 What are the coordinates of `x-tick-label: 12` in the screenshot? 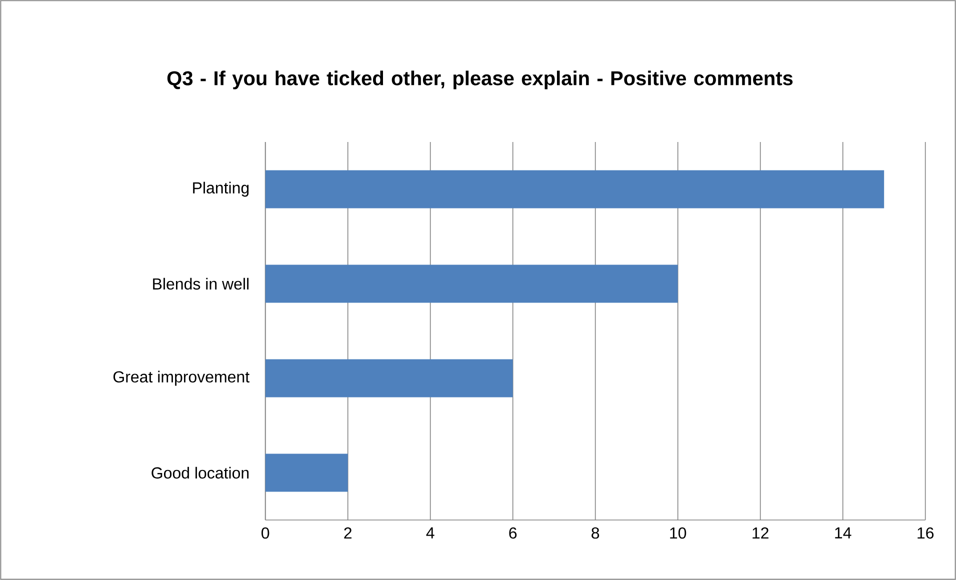 It's located at (760, 533).